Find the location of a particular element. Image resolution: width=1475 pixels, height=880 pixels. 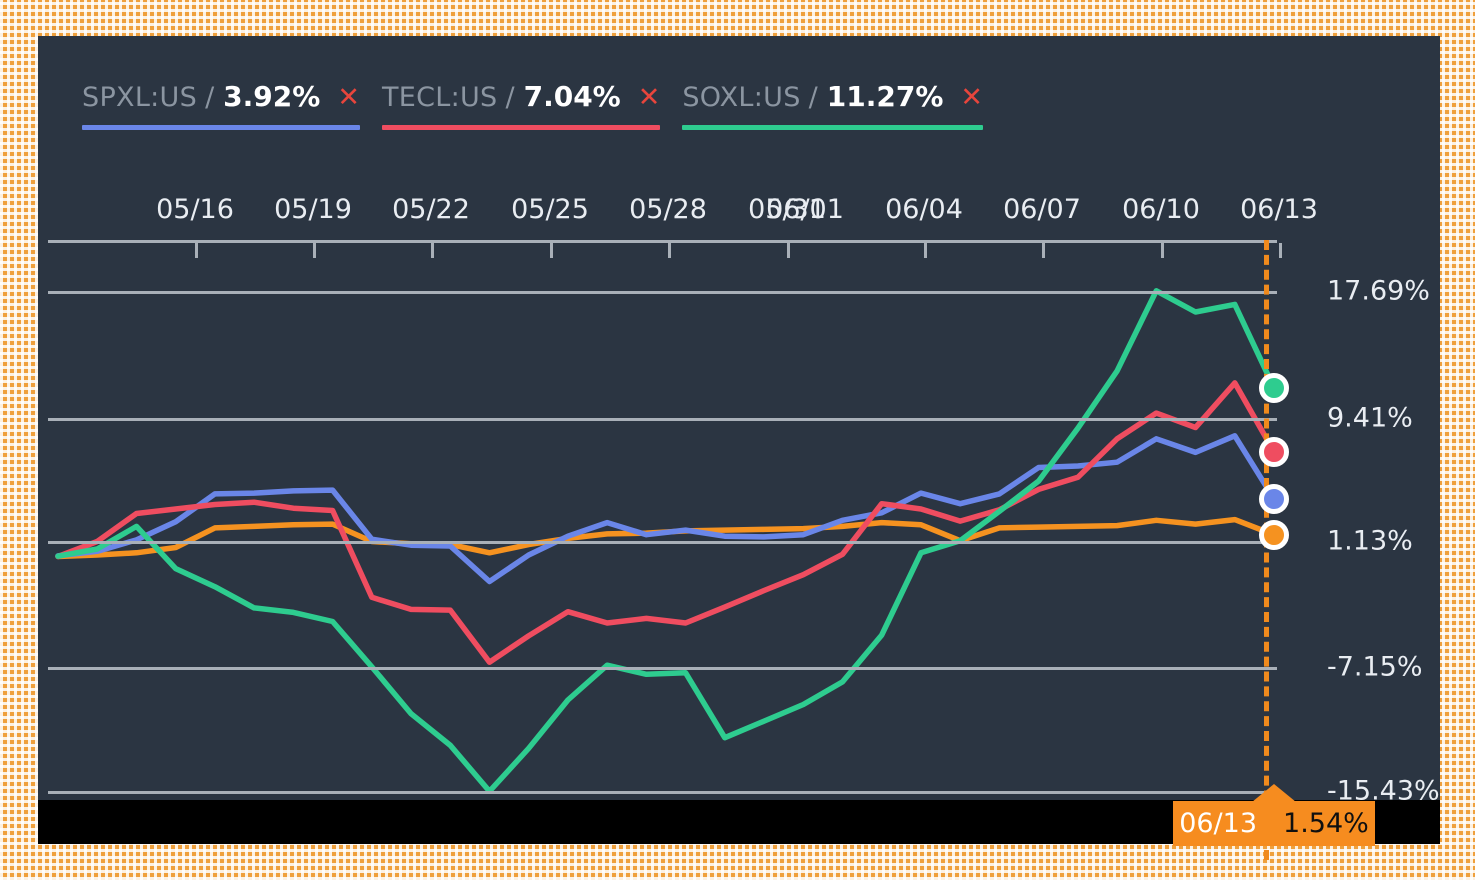

x-tick-label-7: 06/04 is located at coordinates (924, 209).